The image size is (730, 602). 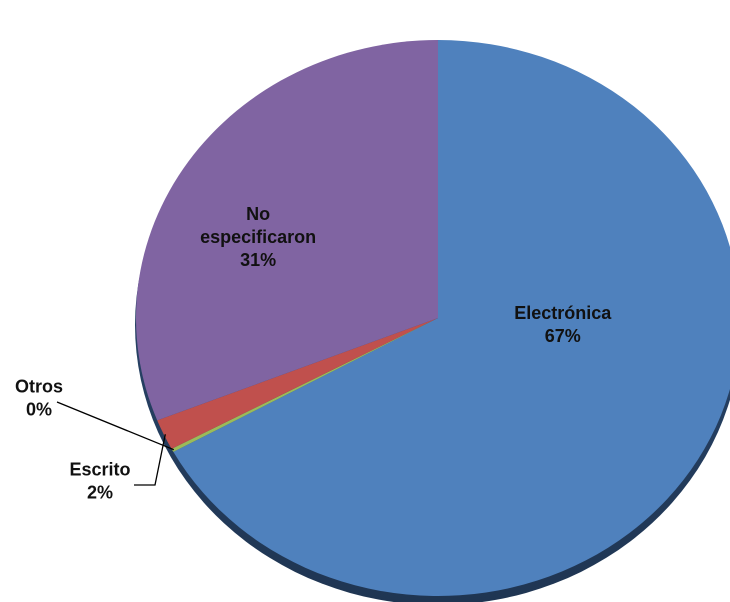 I want to click on leader-line-otros, so click(x=115, y=426).